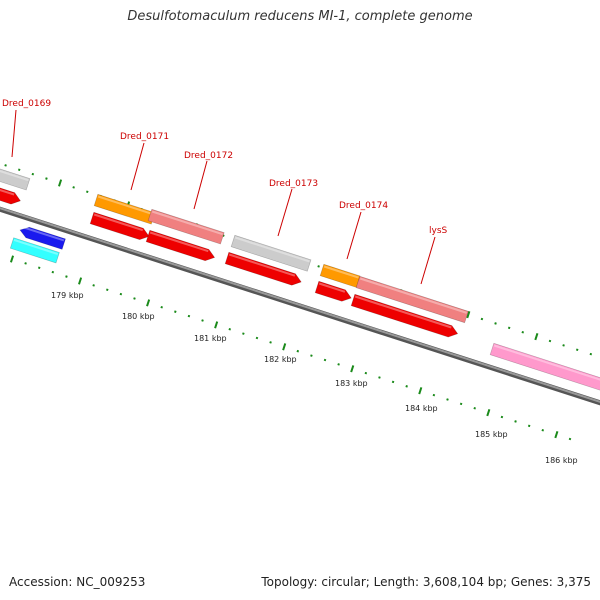 Image resolution: width=600 pixels, height=600 pixels. I want to click on gene-lyss-bar, so click(412, 299).